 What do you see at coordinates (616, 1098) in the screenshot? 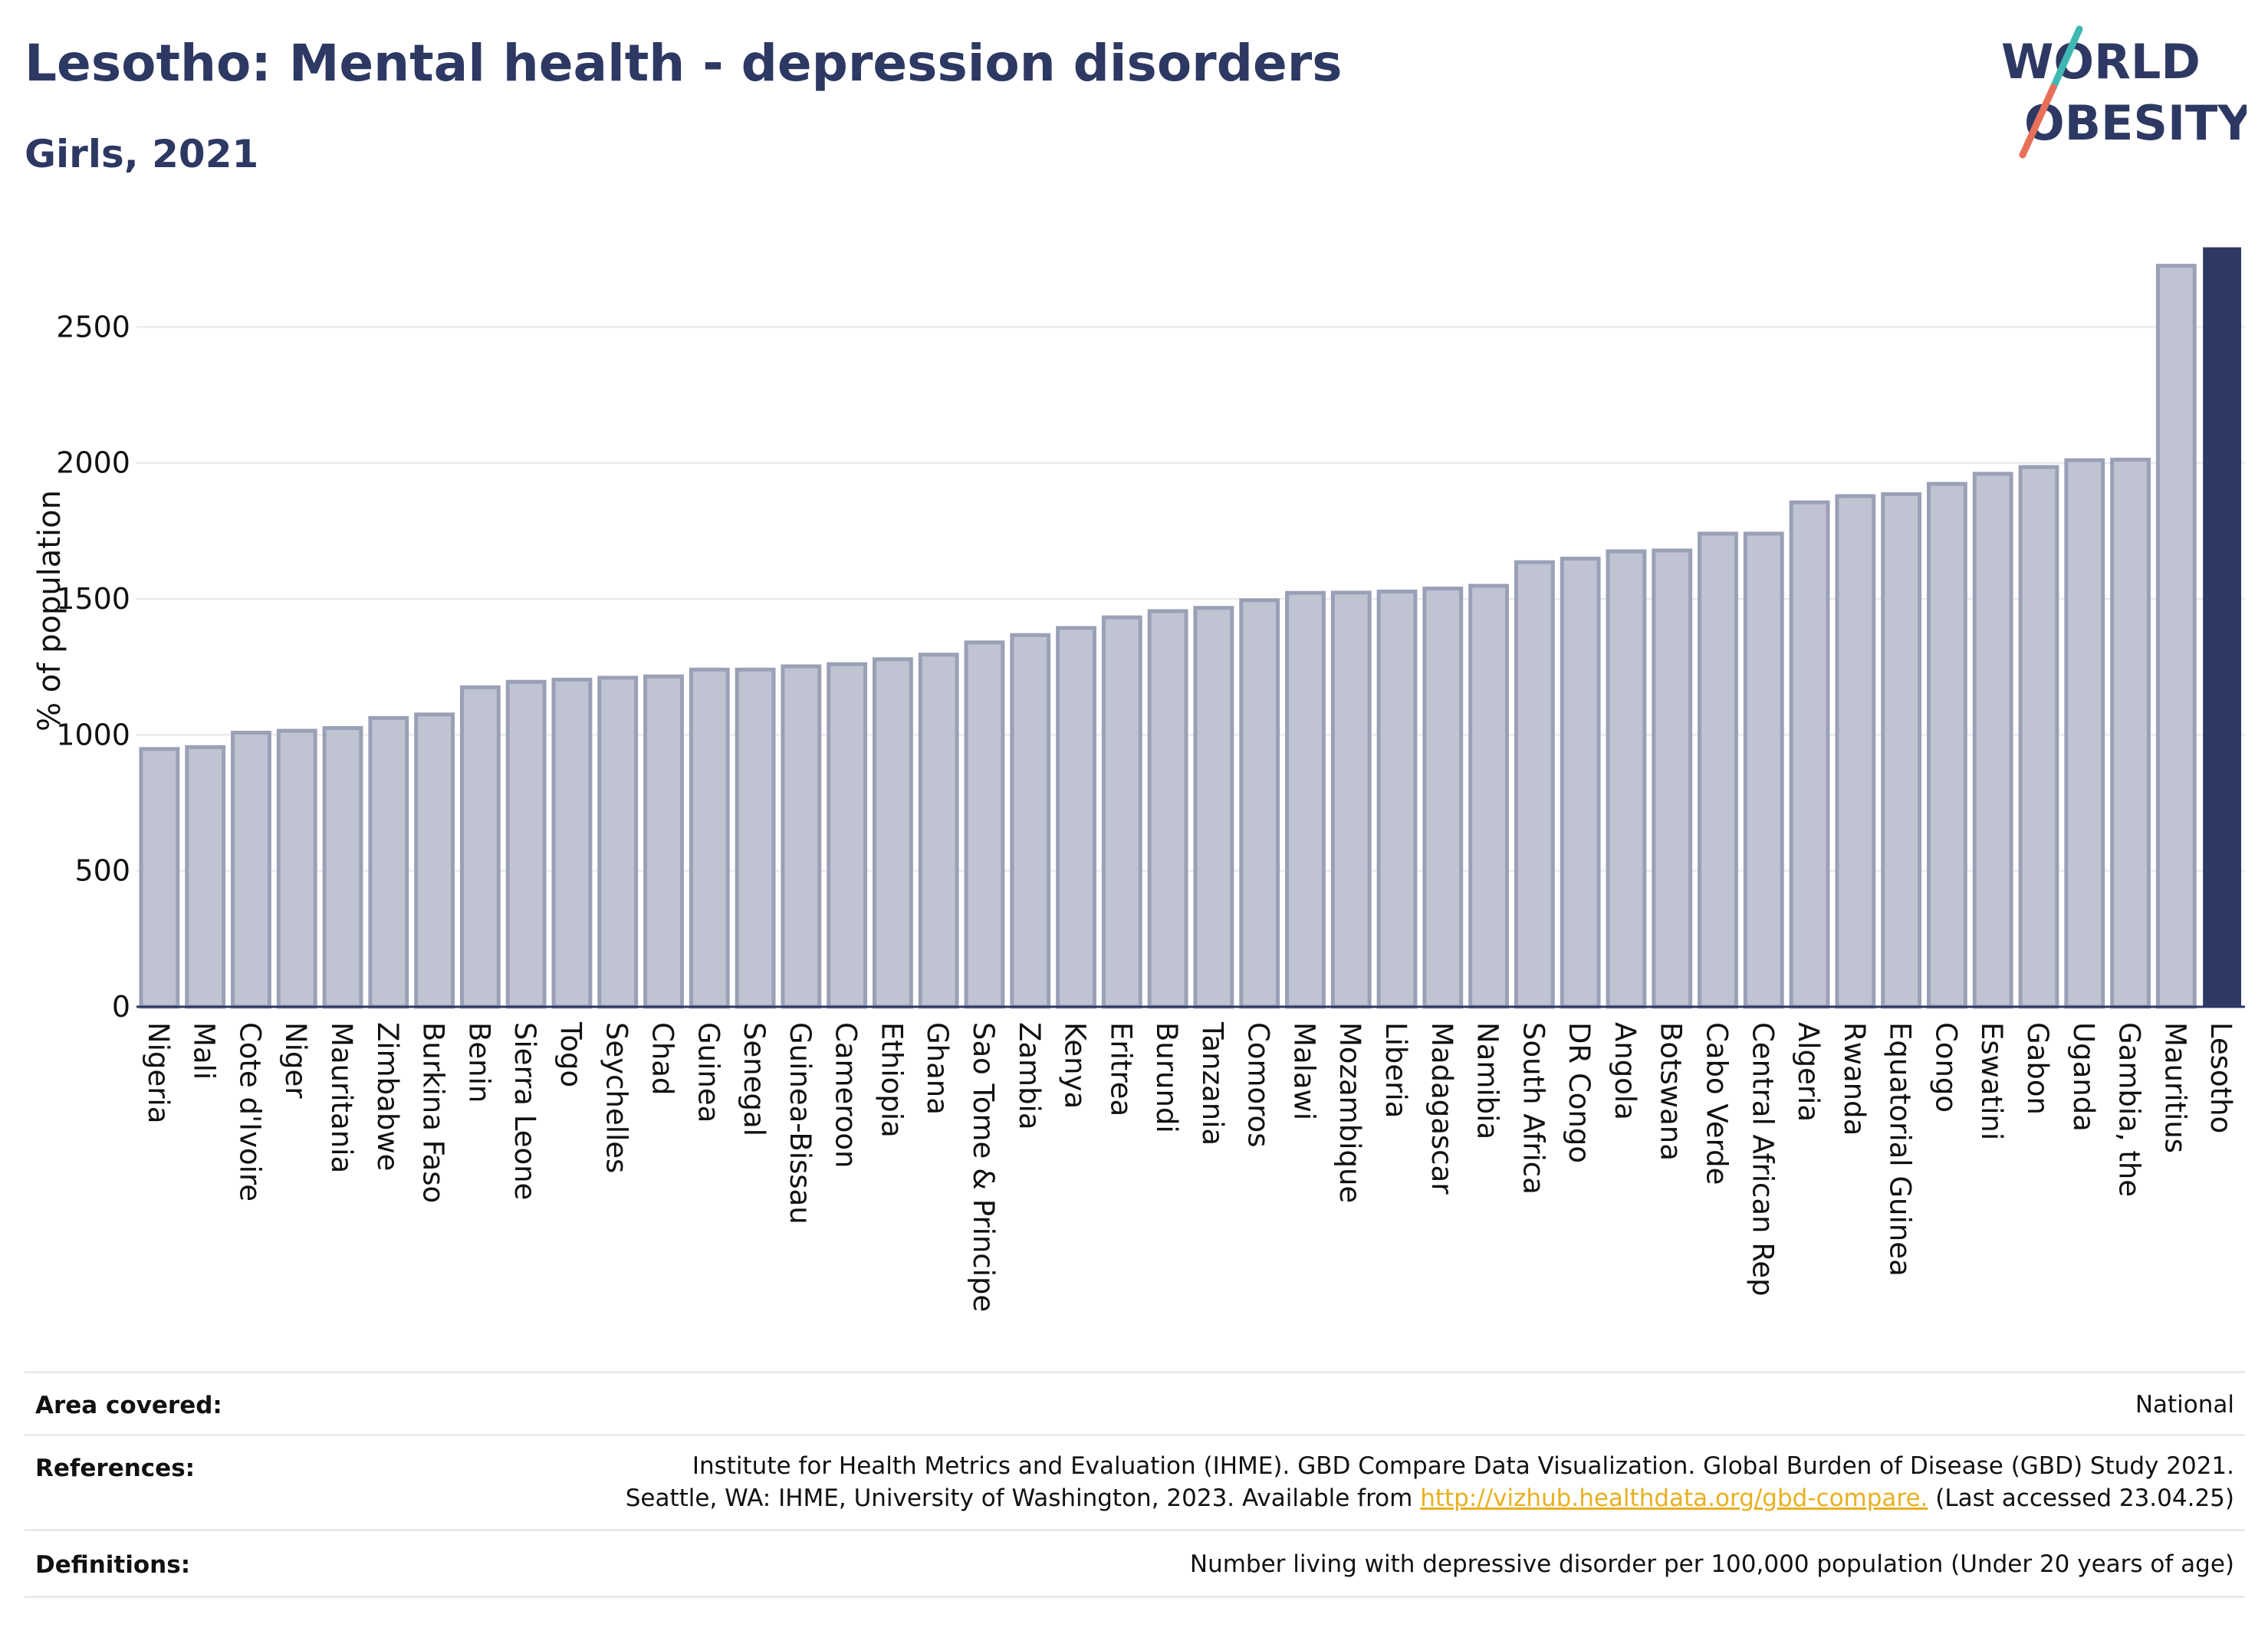
I see `x-tick-label: Seychelles` at bounding box center [616, 1098].